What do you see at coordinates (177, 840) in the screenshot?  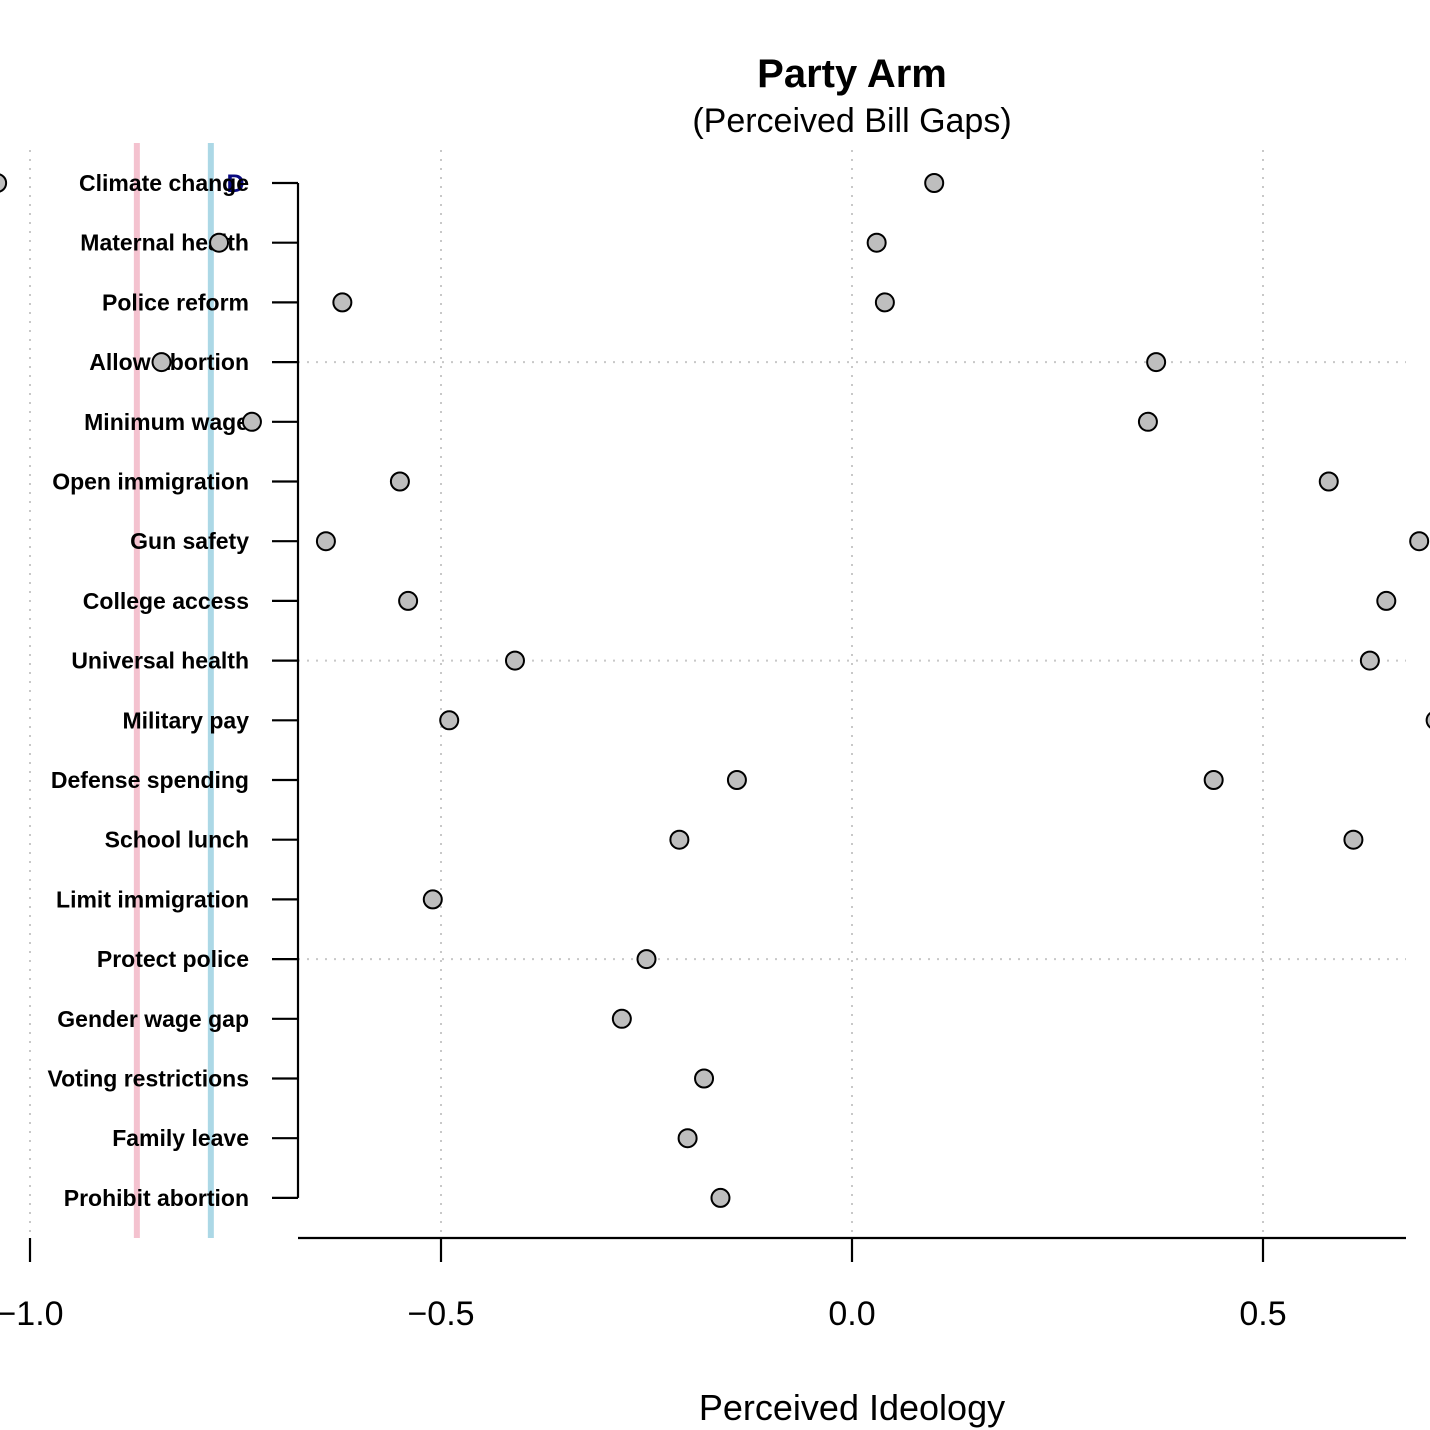 I see `category-label: School lunch` at bounding box center [177, 840].